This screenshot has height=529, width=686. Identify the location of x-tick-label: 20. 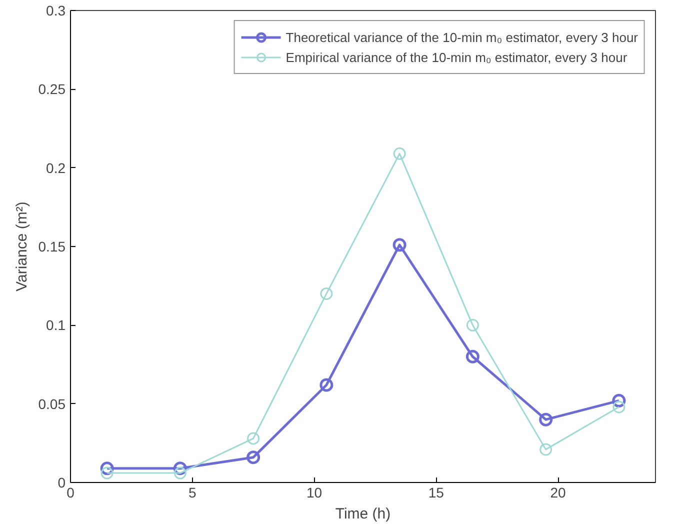
(558, 492).